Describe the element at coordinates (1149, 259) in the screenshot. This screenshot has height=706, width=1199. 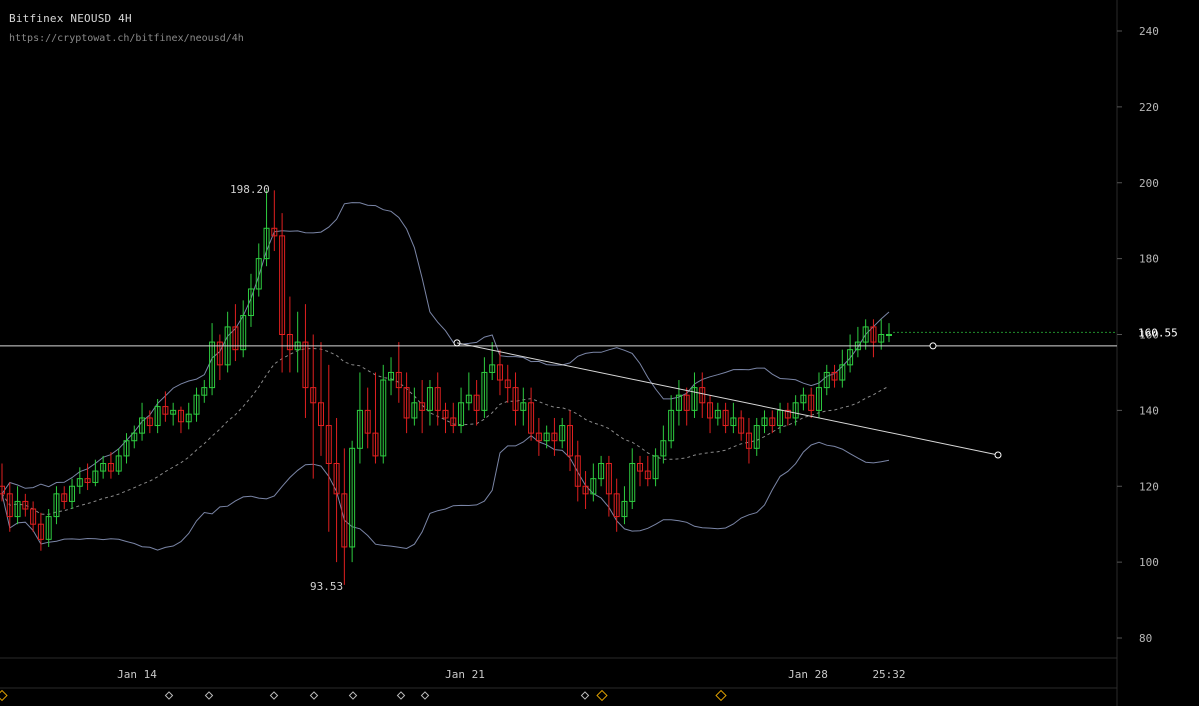
I see `y-tick-label: 180` at that location.